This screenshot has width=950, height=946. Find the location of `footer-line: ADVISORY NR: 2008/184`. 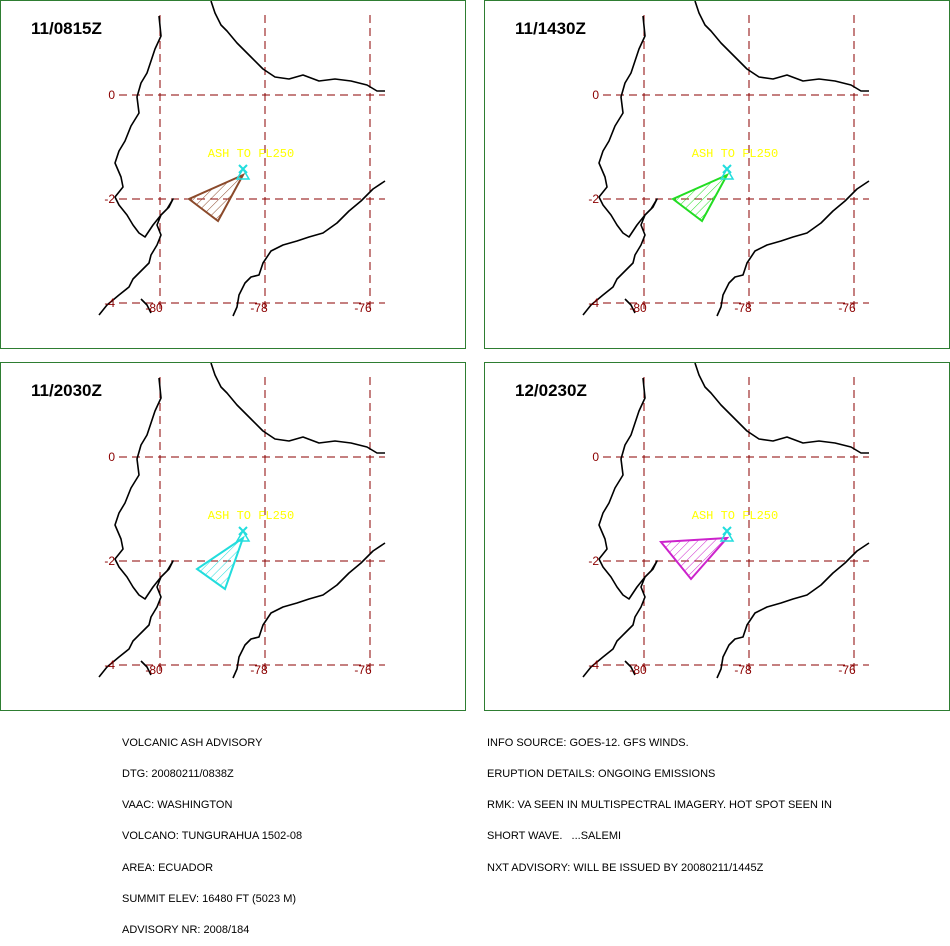

footer-line: ADVISORY NR: 2008/184 is located at coordinates (186, 930).